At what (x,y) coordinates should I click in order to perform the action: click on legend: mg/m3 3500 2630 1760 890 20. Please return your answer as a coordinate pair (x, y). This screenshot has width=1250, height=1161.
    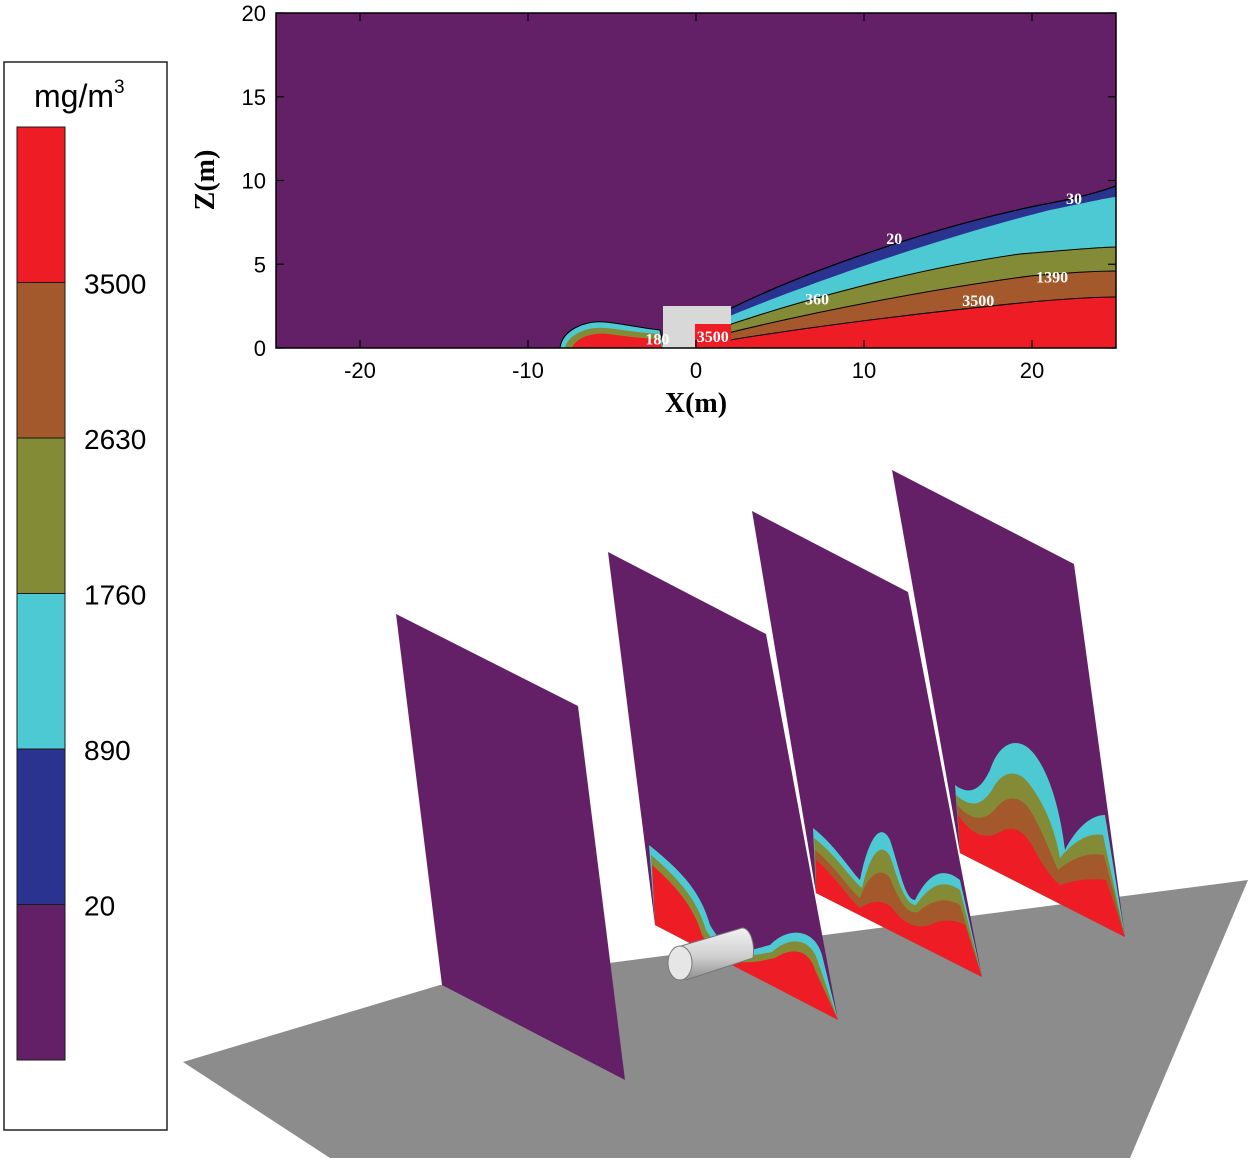
    Looking at the image, I should click on (85, 596).